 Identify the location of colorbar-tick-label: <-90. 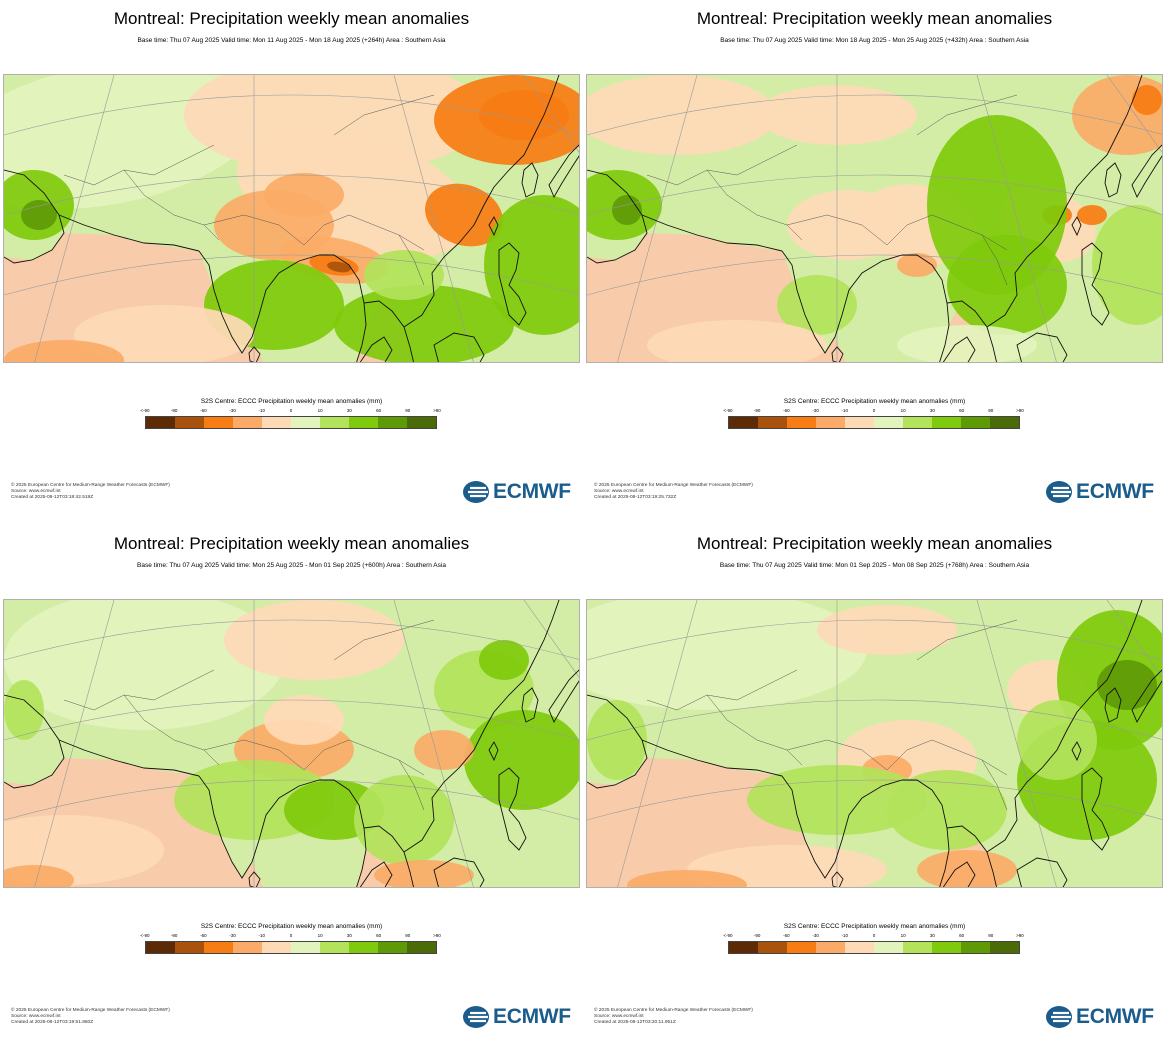
(145, 410).